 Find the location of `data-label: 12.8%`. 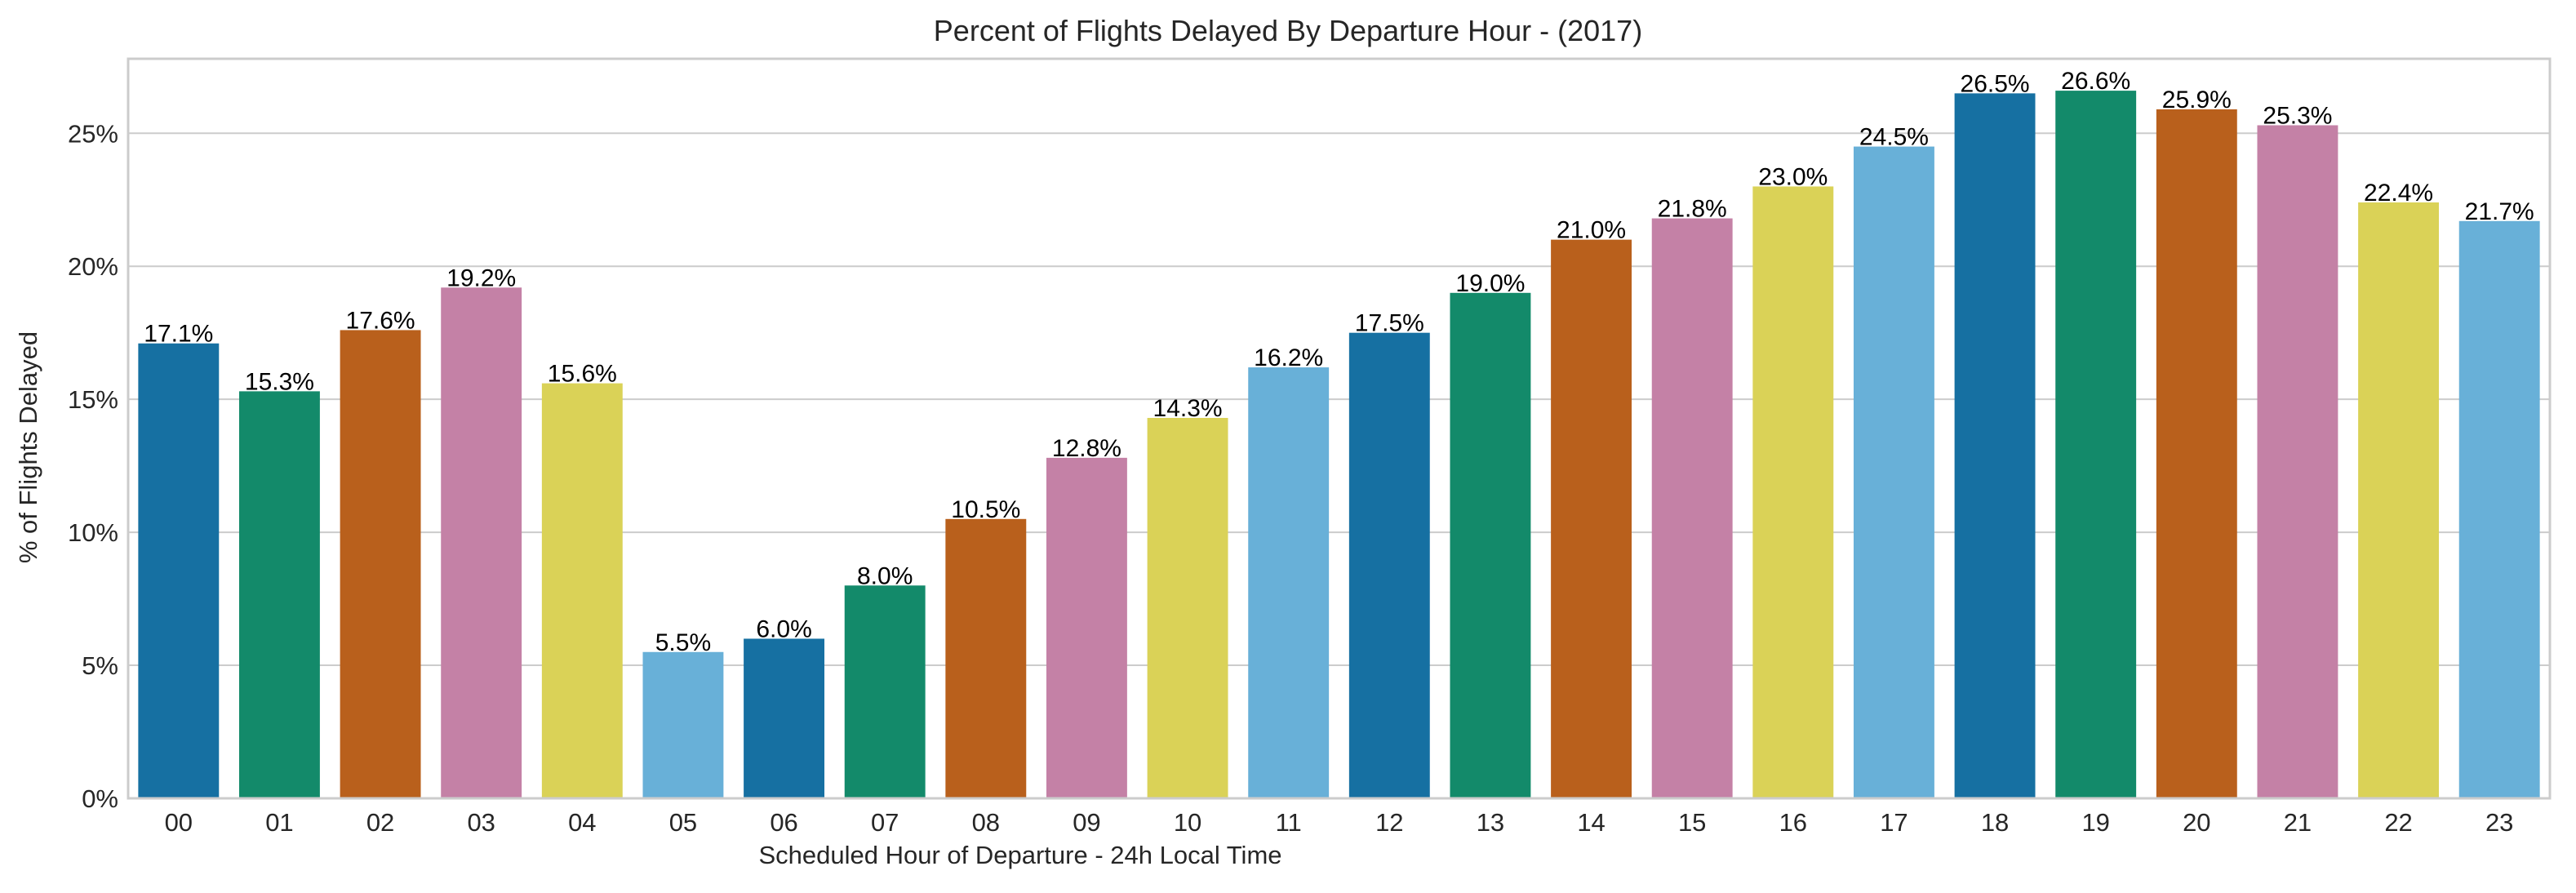

data-label: 12.8% is located at coordinates (1086, 448).